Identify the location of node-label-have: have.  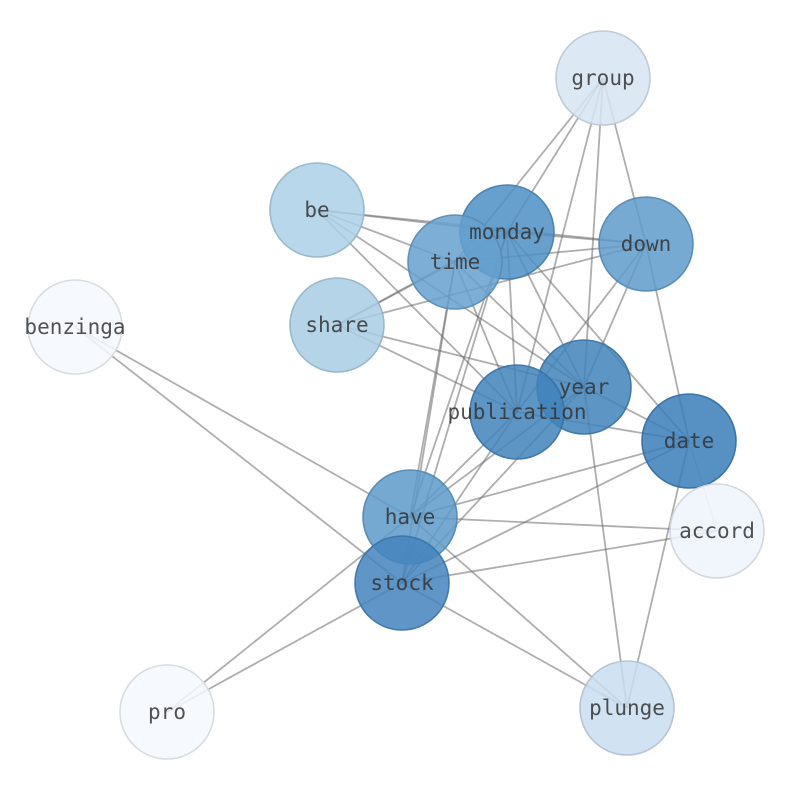
(410, 517).